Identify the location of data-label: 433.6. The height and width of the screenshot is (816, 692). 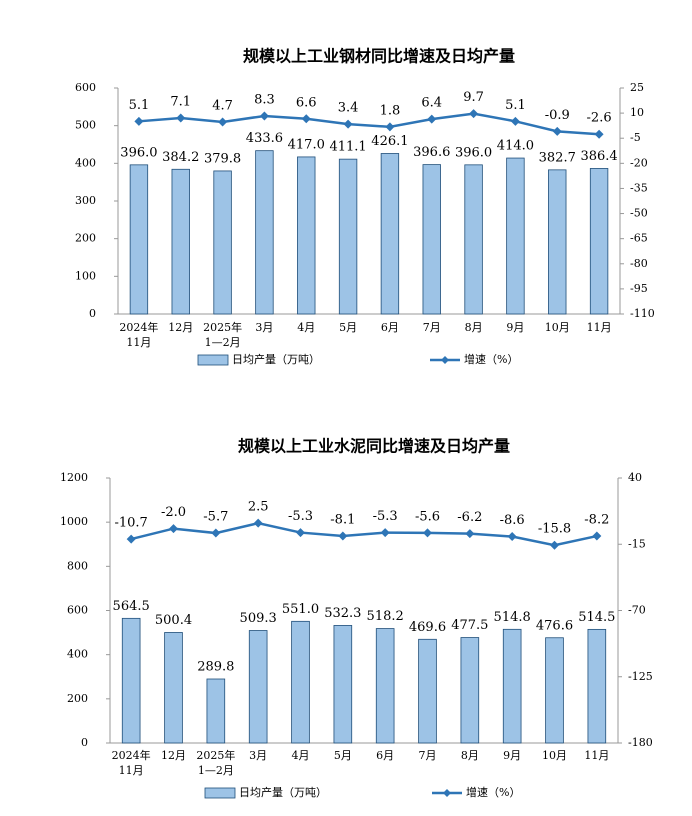
(264, 138).